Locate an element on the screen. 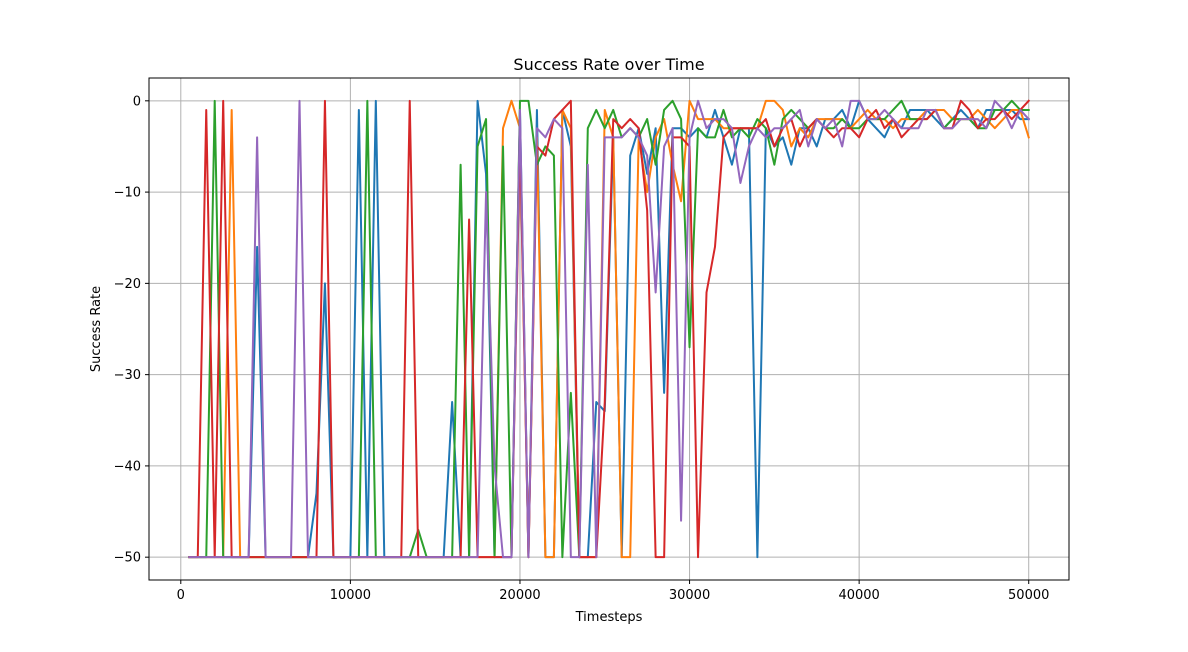 Image resolution: width=1188 pixels, height=652 pixels. x-axis: 0 10000 20000 30000 40000 50000 is located at coordinates (613, 591).